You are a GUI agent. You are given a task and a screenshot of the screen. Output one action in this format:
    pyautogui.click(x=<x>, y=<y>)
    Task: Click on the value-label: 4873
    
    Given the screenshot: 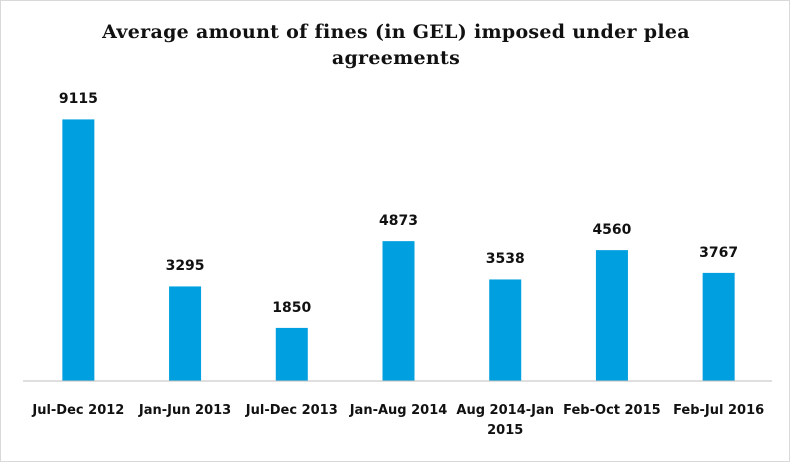 What is the action you would take?
    pyautogui.click(x=398, y=221)
    